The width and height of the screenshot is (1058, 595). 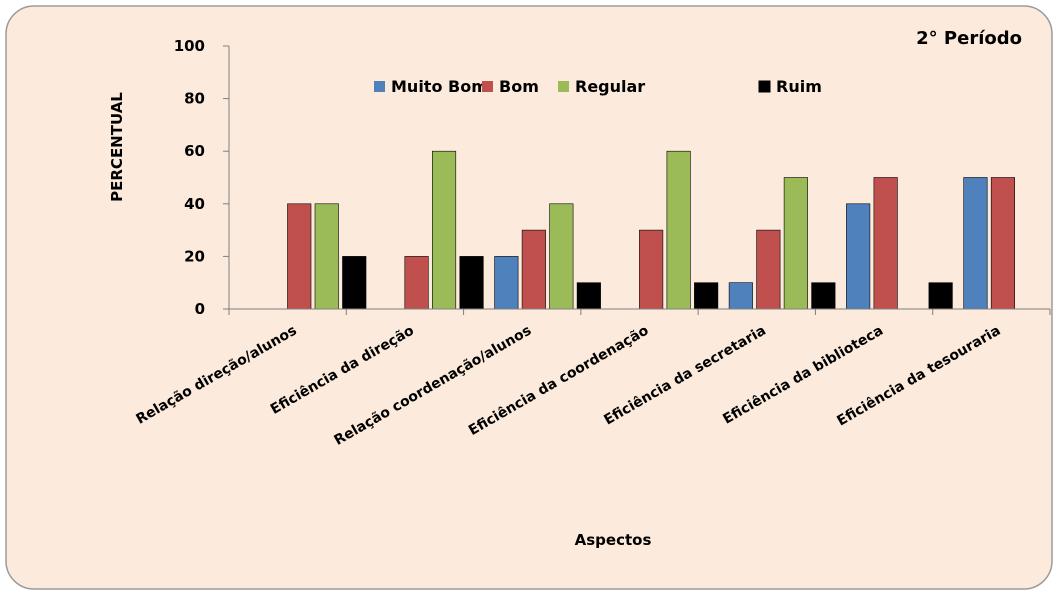 I want to click on legend: Muito Bom Bom Regular Ruim, so click(x=598, y=86).